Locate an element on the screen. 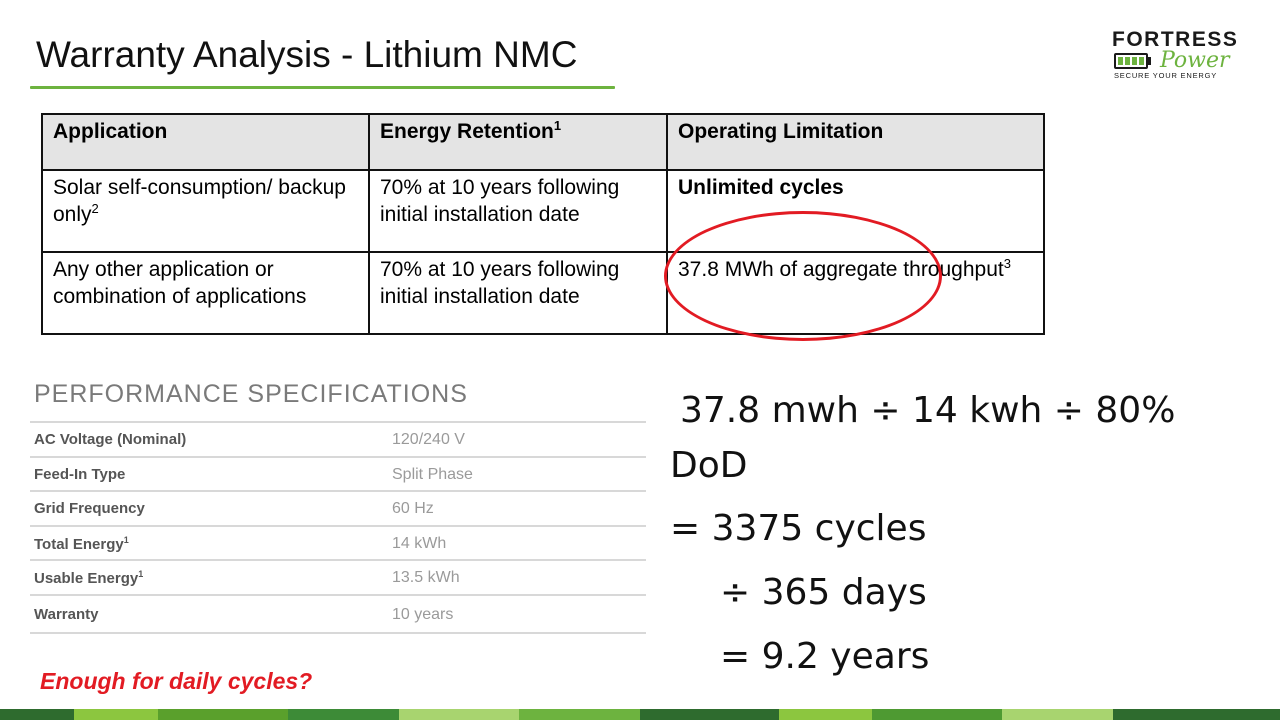 The width and height of the screenshot is (1280, 720). spec-row: Total Energy1 14 kWh is located at coordinates (338, 542).